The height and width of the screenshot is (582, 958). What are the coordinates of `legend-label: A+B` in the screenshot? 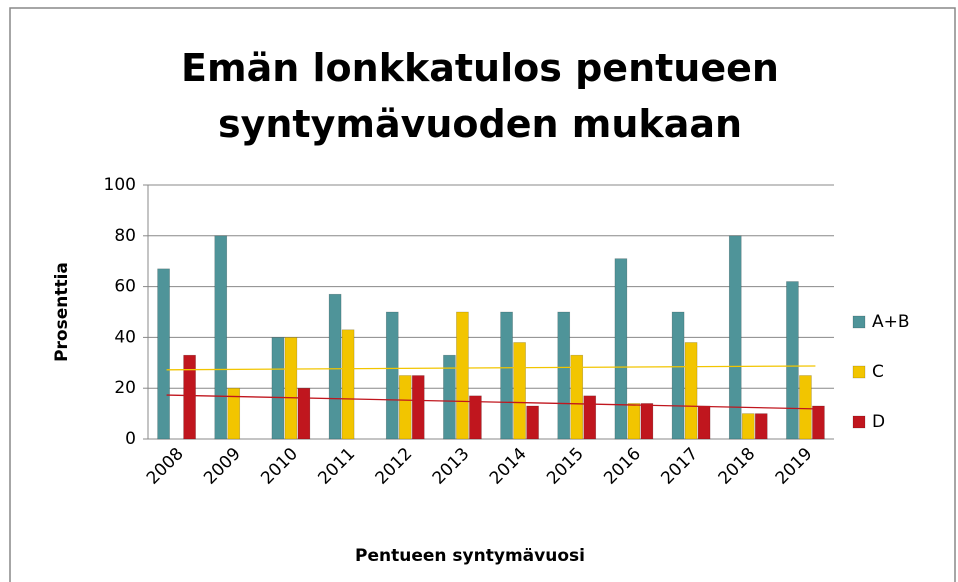 It's located at (891, 322).